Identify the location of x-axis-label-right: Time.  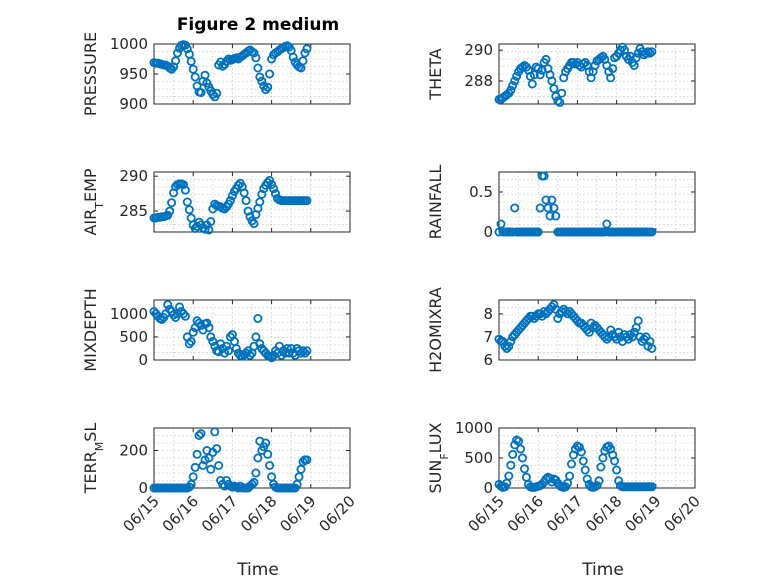
(602, 570).